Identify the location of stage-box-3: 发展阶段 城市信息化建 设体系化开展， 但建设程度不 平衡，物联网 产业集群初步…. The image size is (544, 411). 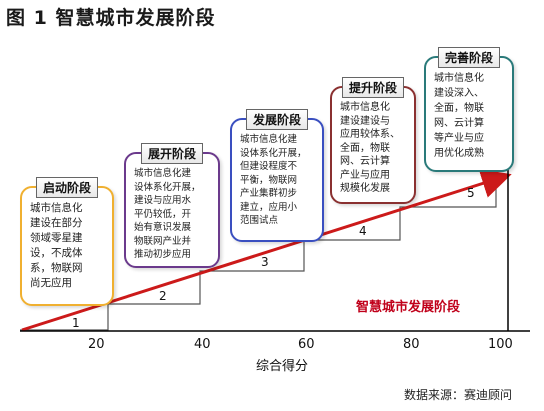
(277, 175).